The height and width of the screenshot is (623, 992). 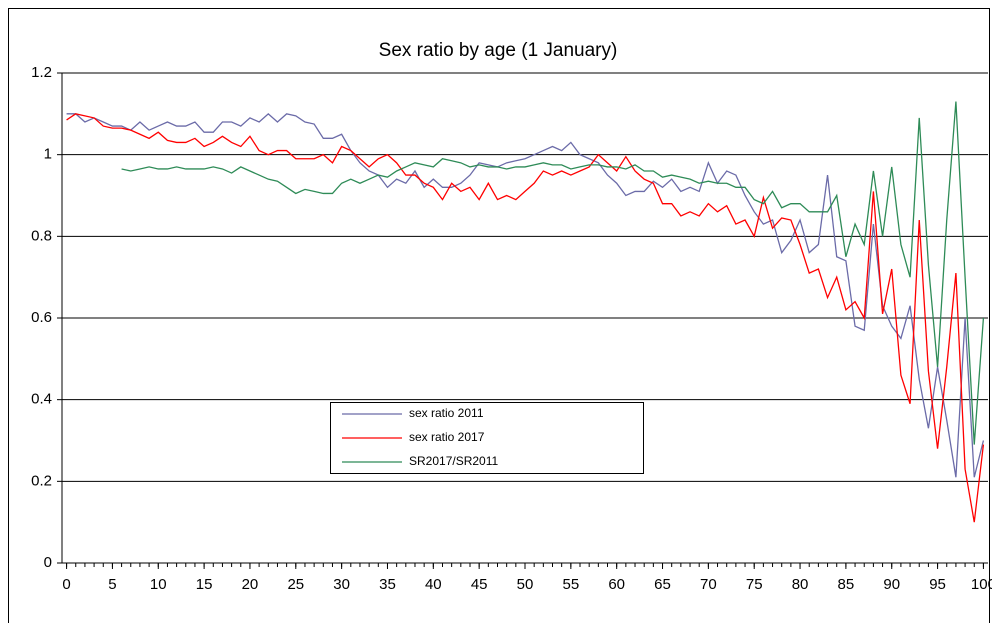 I want to click on chart-title: Sex ratio by age (1 January), so click(x=498, y=50).